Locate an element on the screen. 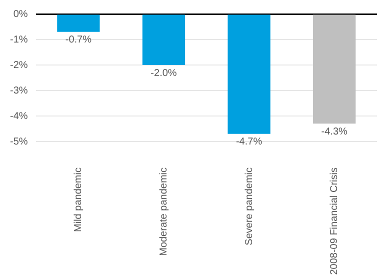 The width and height of the screenshot is (385, 279). data-label: -4.3% is located at coordinates (334, 132).